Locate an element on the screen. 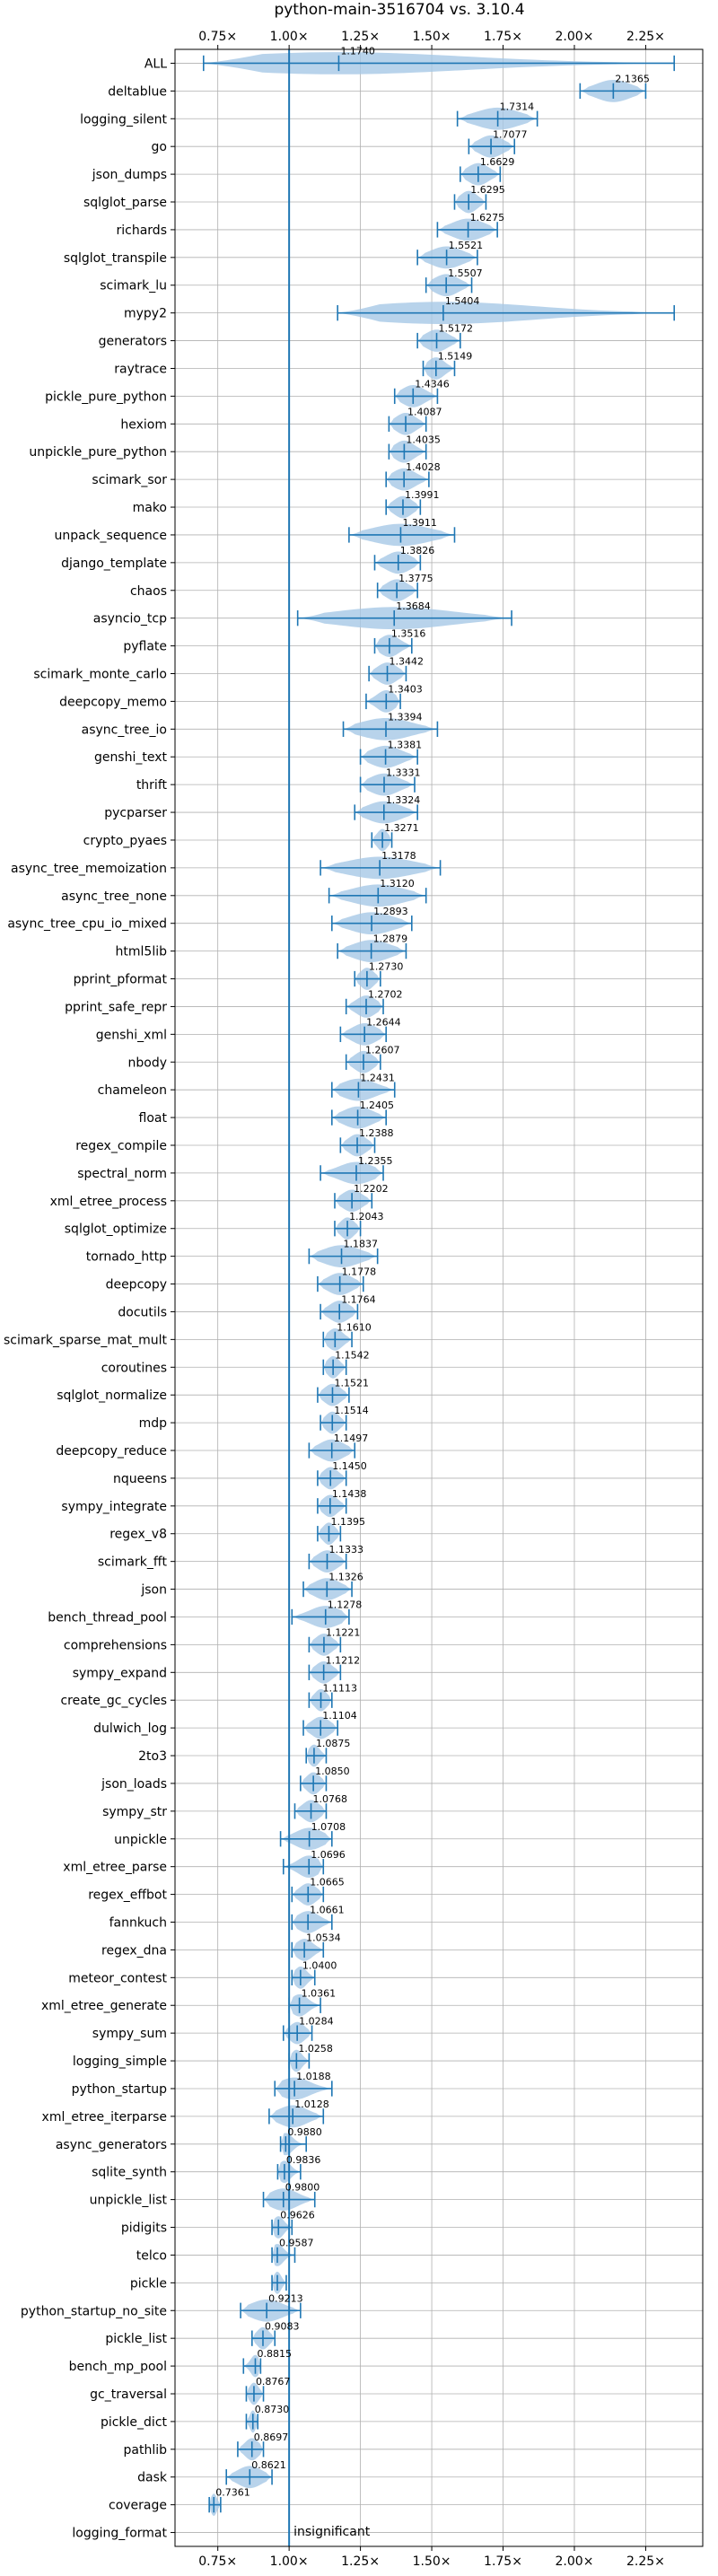  x-tick-label-bottom: 1.25× is located at coordinates (360, 2561).